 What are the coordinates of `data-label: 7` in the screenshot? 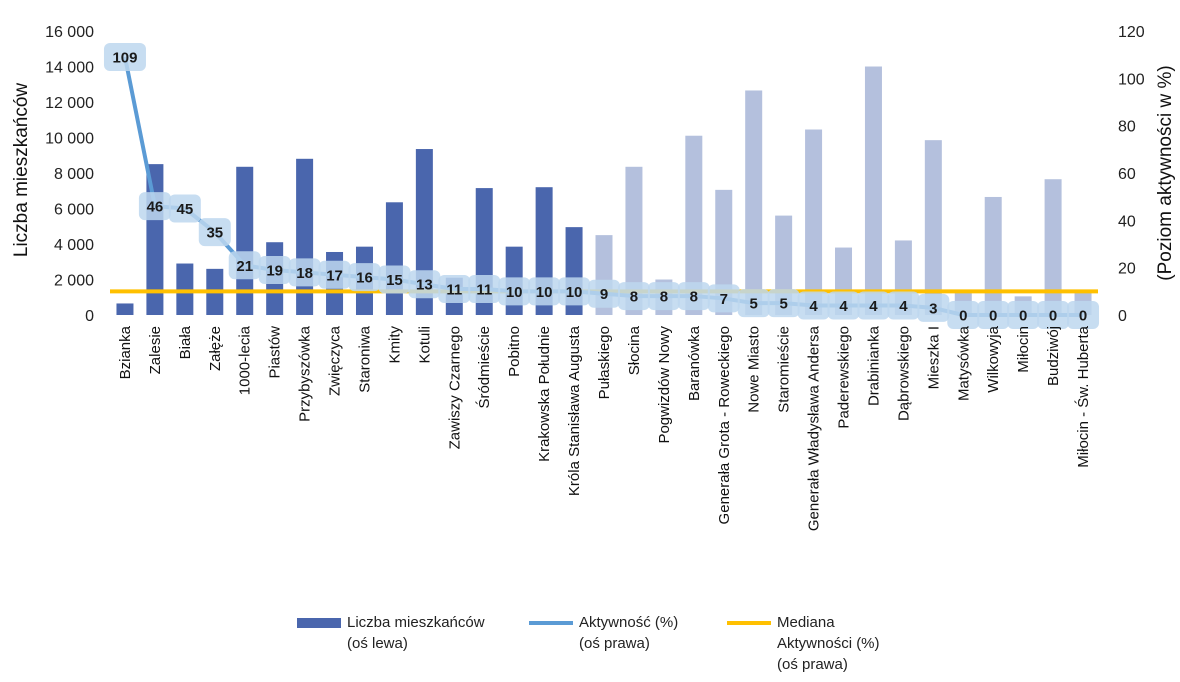 It's located at (724, 299).